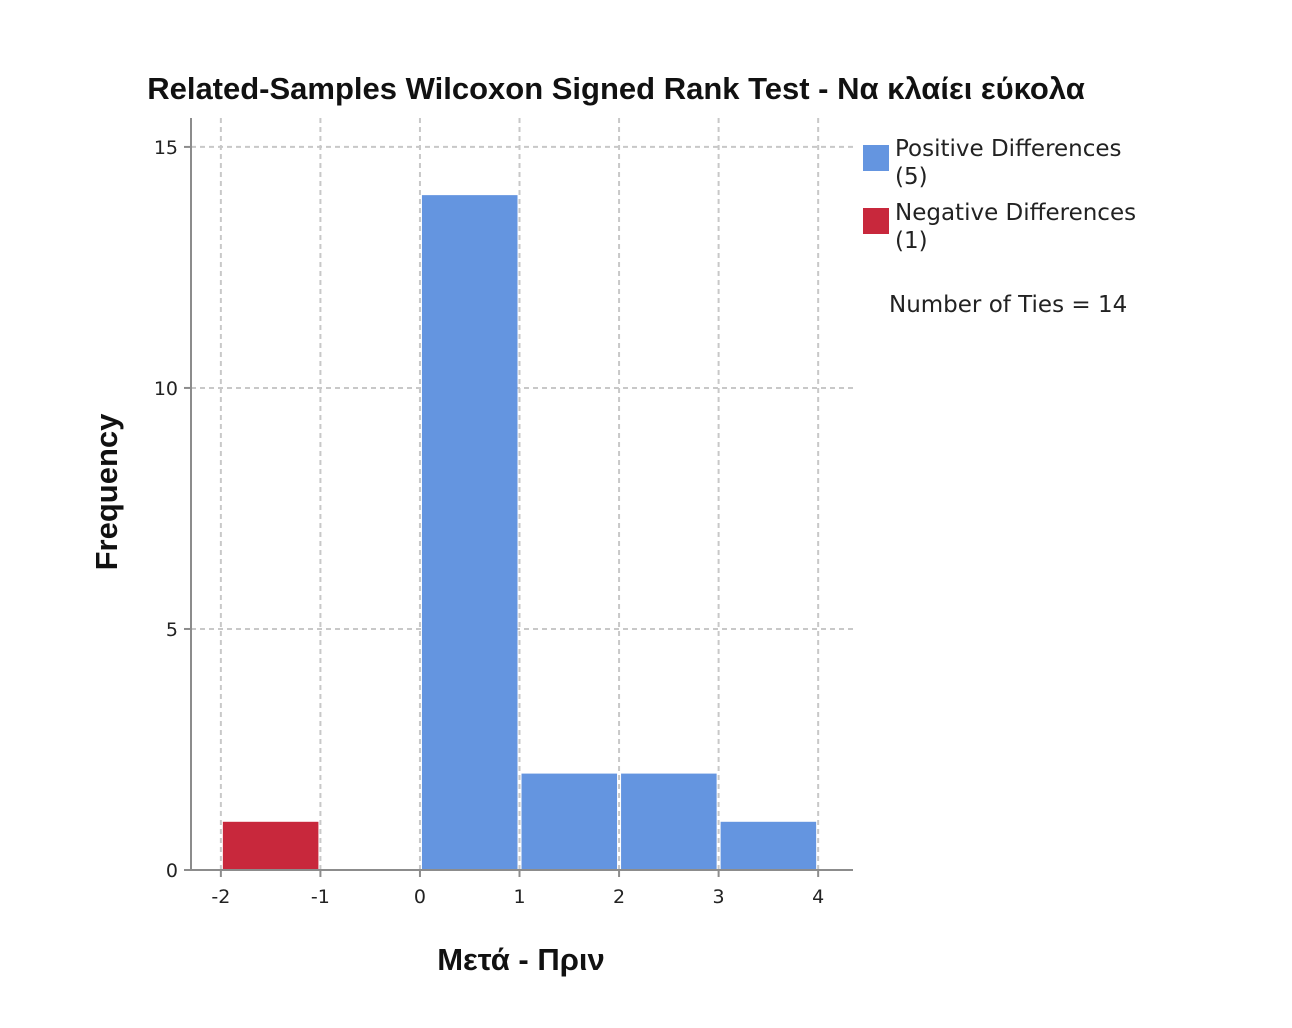 Image resolution: width=1292 pixels, height=1028 pixels. Describe the element at coordinates (166, 389) in the screenshot. I see `y-tick-label: 10` at that location.